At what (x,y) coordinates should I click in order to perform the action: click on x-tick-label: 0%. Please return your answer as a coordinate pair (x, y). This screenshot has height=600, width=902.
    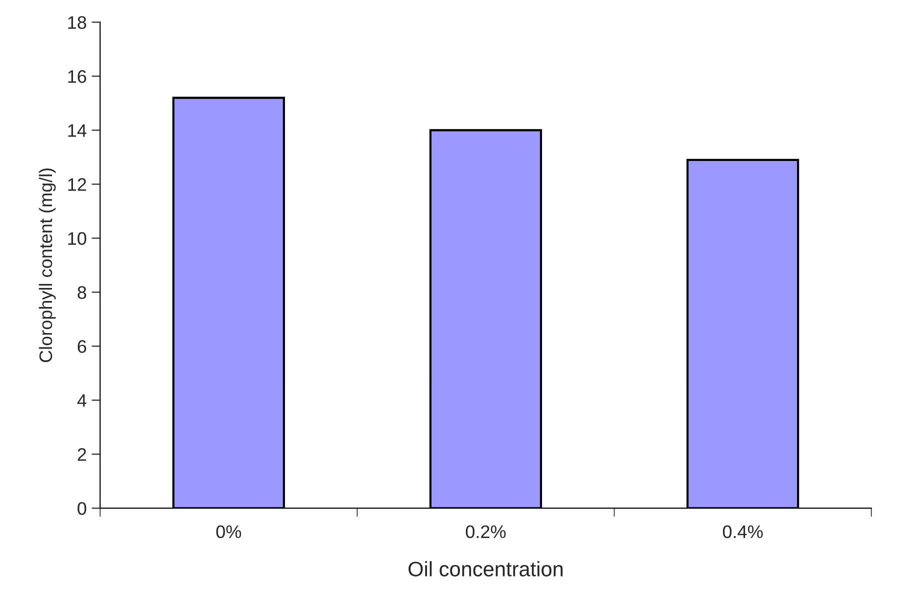
    Looking at the image, I should click on (229, 531).